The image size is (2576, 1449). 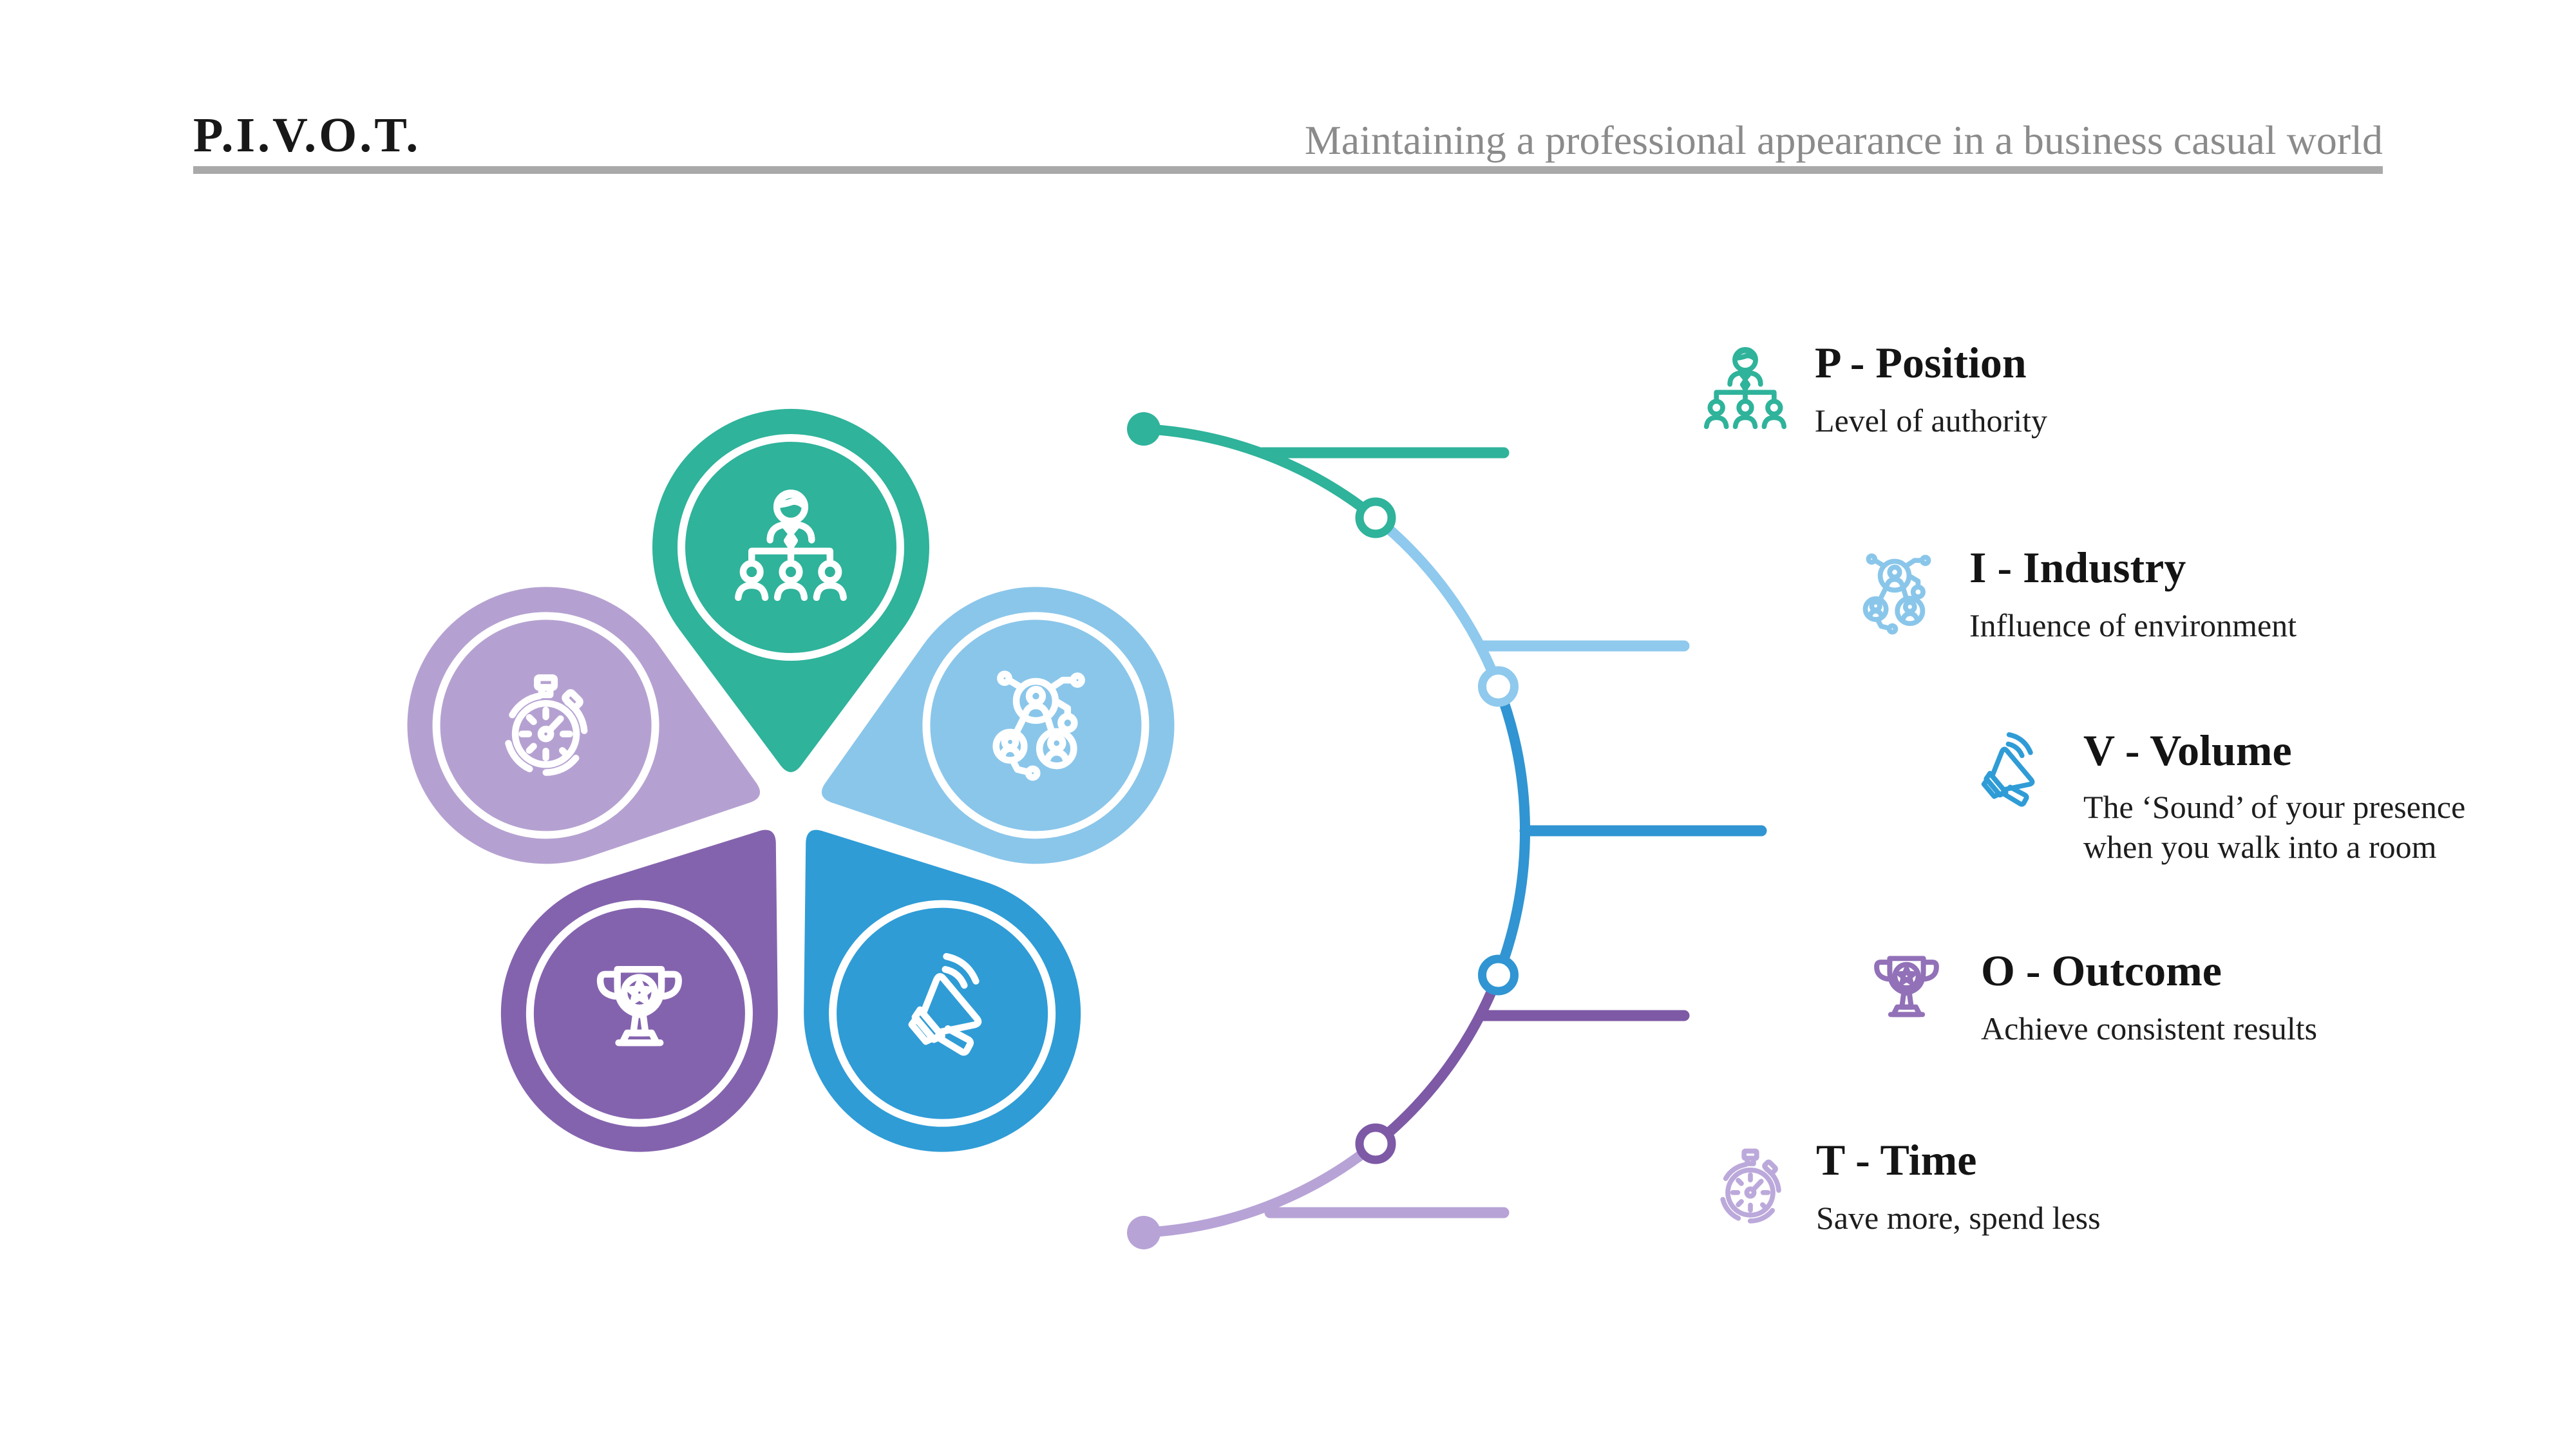 I want to click on petal-time, so click(x=584, y=725).